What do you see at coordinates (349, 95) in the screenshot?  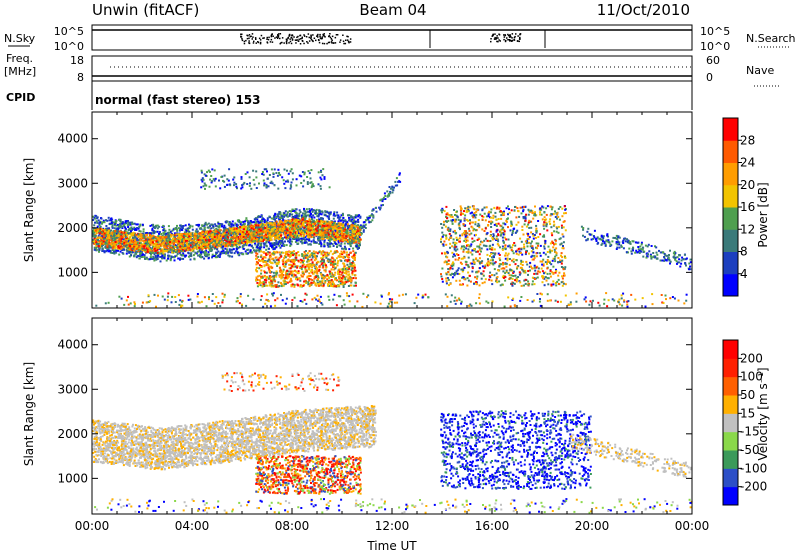 I see `cpid-panel: CPID normal (fast stereo) 153` at bounding box center [349, 95].